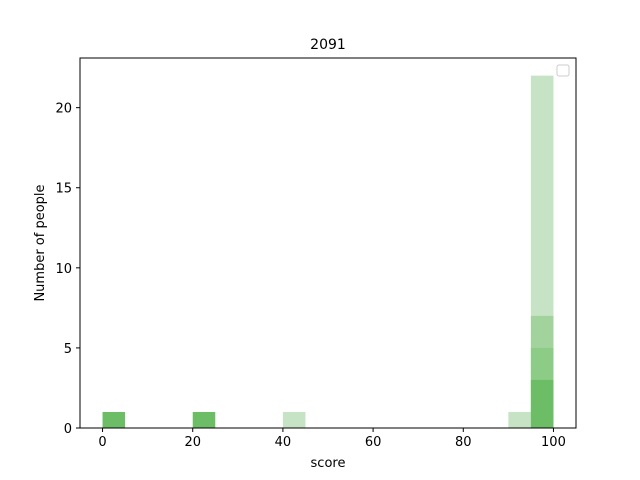  What do you see at coordinates (192, 442) in the screenshot?
I see `x-tick-label: 20` at bounding box center [192, 442].